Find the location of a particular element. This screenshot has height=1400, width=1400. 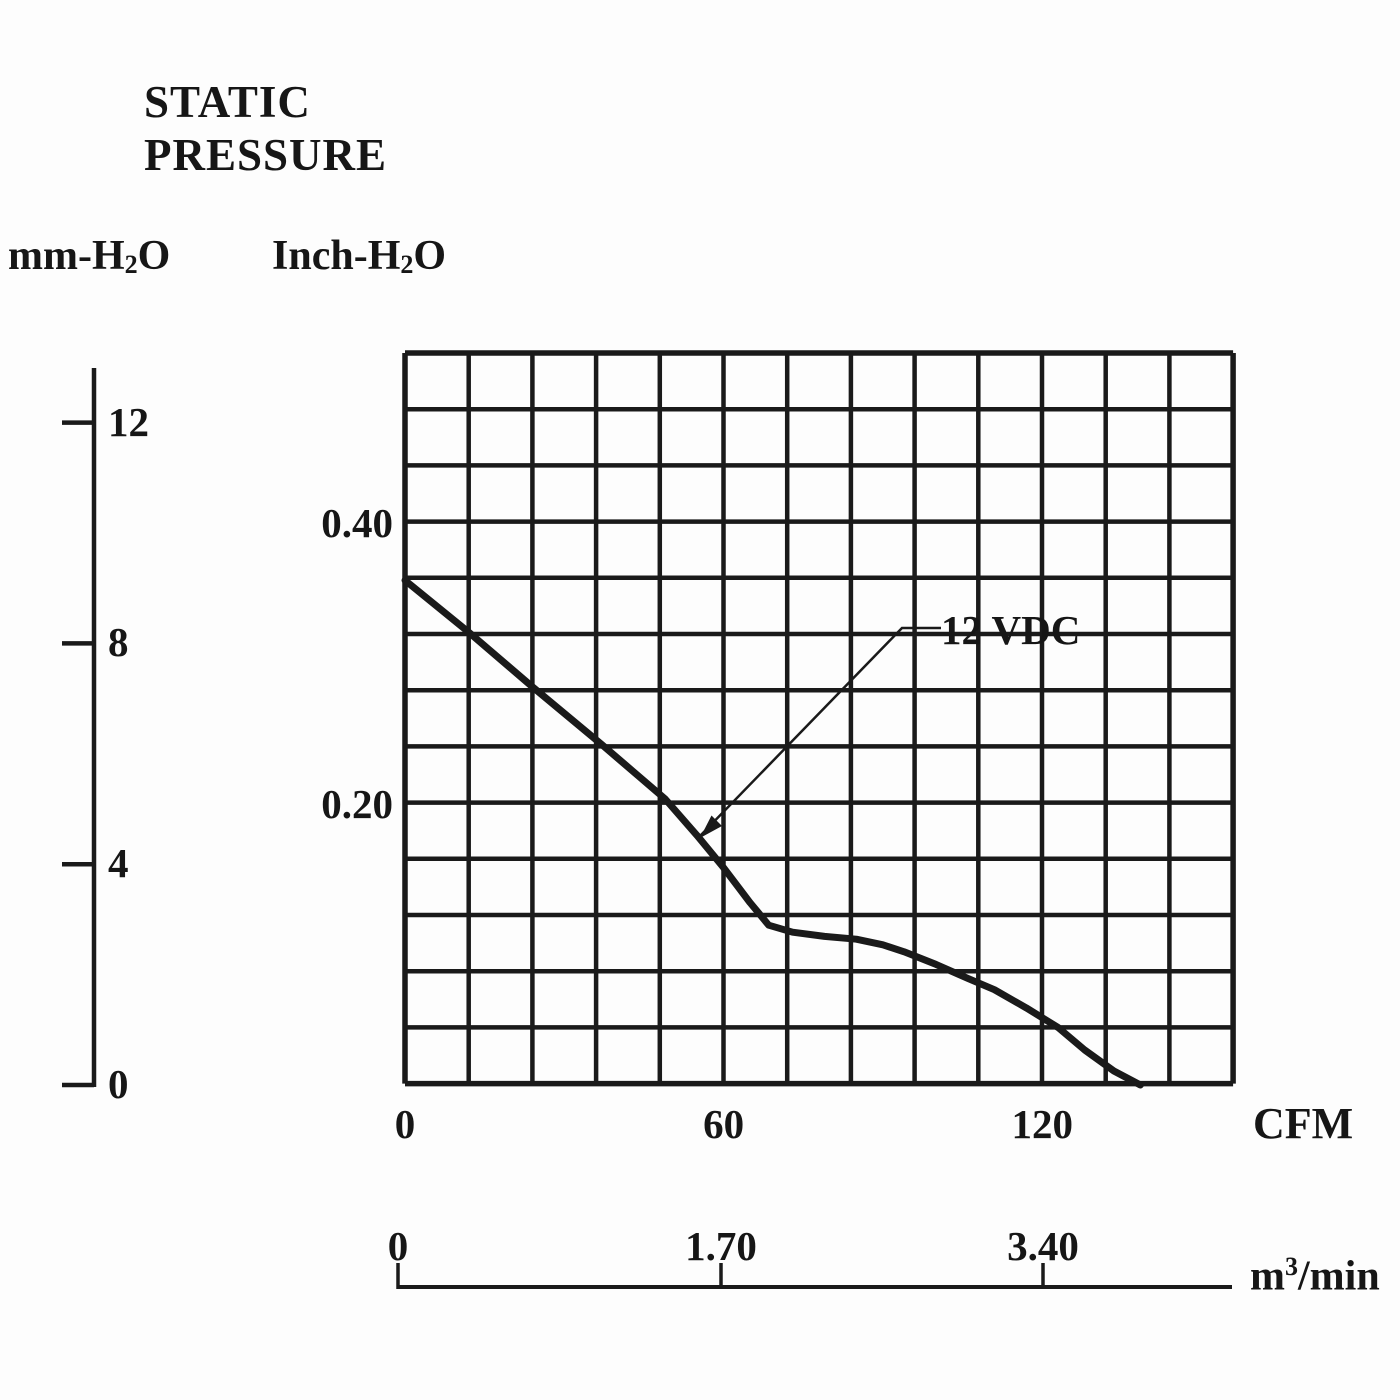

chart-title: STATIC PRESSURE is located at coordinates (265, 129).